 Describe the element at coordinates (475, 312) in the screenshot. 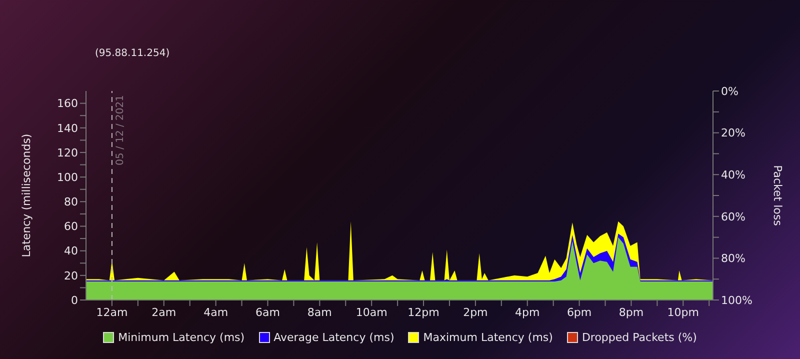

I see `x-tick-label: 2pm` at that location.